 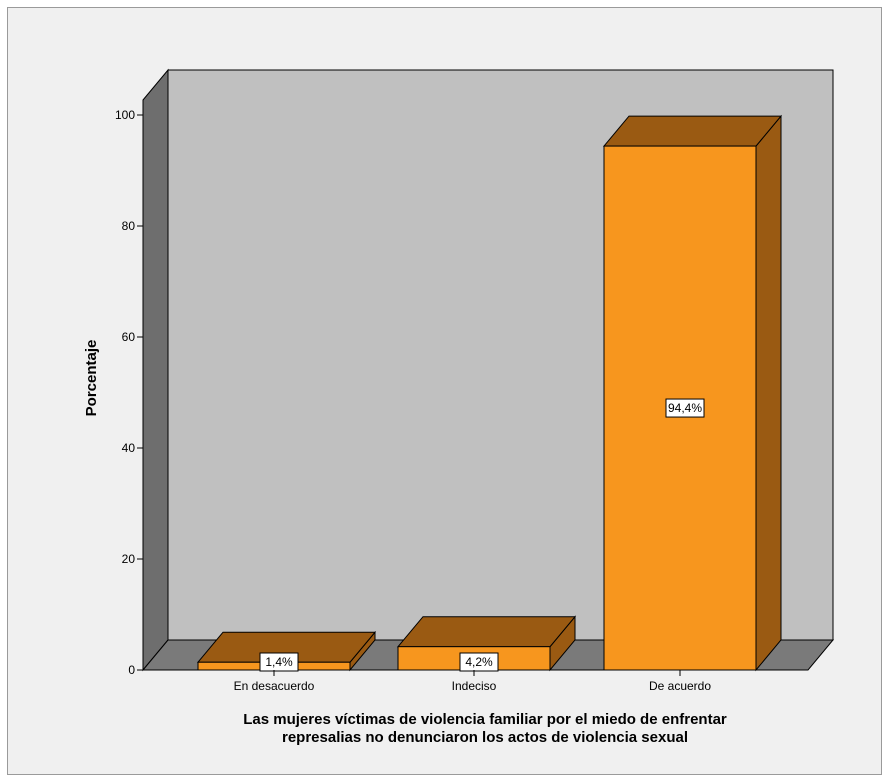 What do you see at coordinates (274, 686) in the screenshot?
I see `x-tick-label: En desacuerdo` at bounding box center [274, 686].